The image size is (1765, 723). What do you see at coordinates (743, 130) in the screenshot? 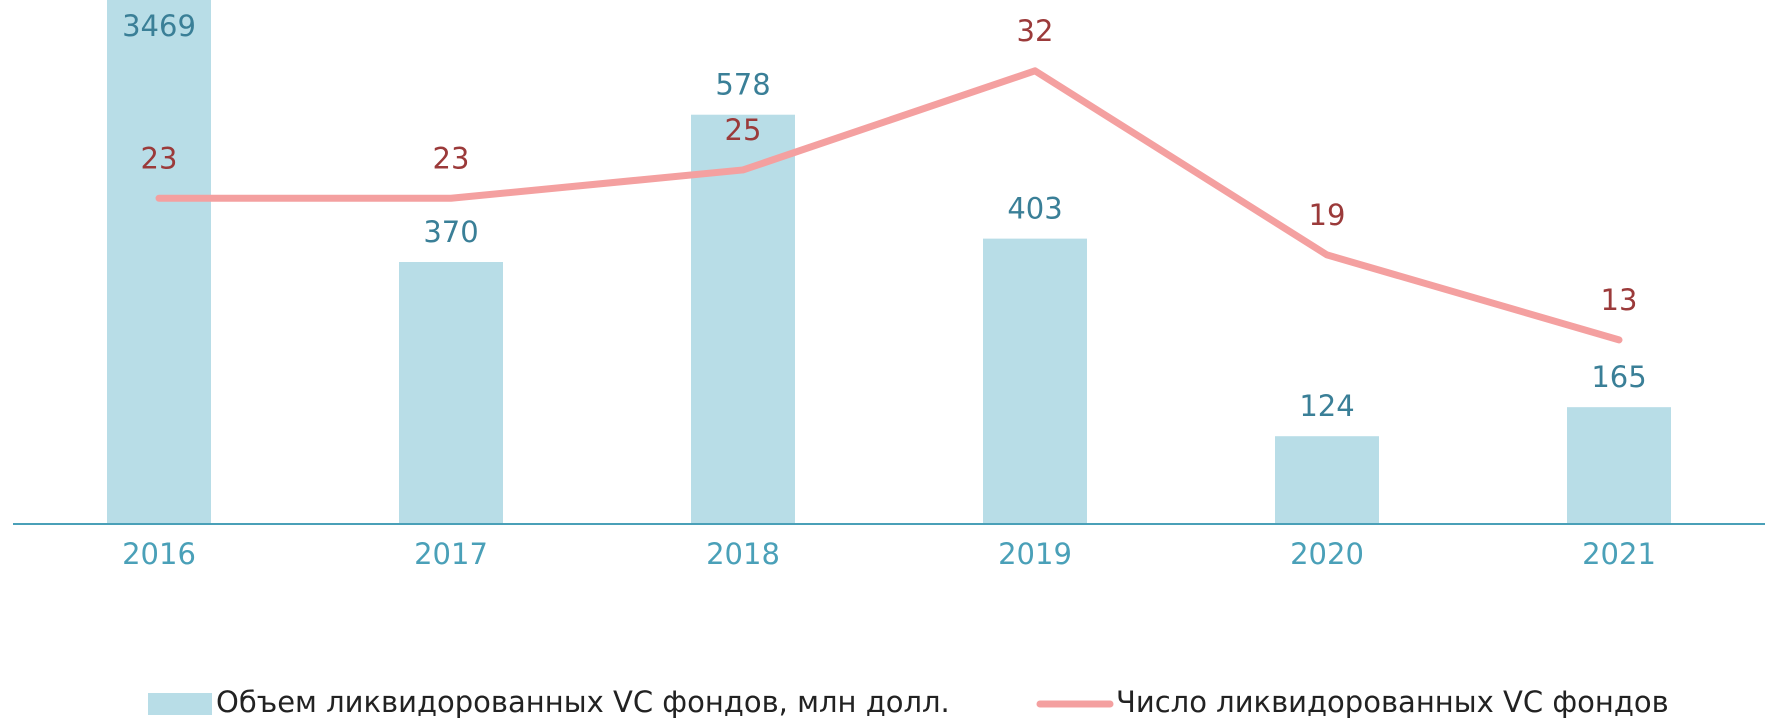
I see `line-label: 25` at bounding box center [743, 130].